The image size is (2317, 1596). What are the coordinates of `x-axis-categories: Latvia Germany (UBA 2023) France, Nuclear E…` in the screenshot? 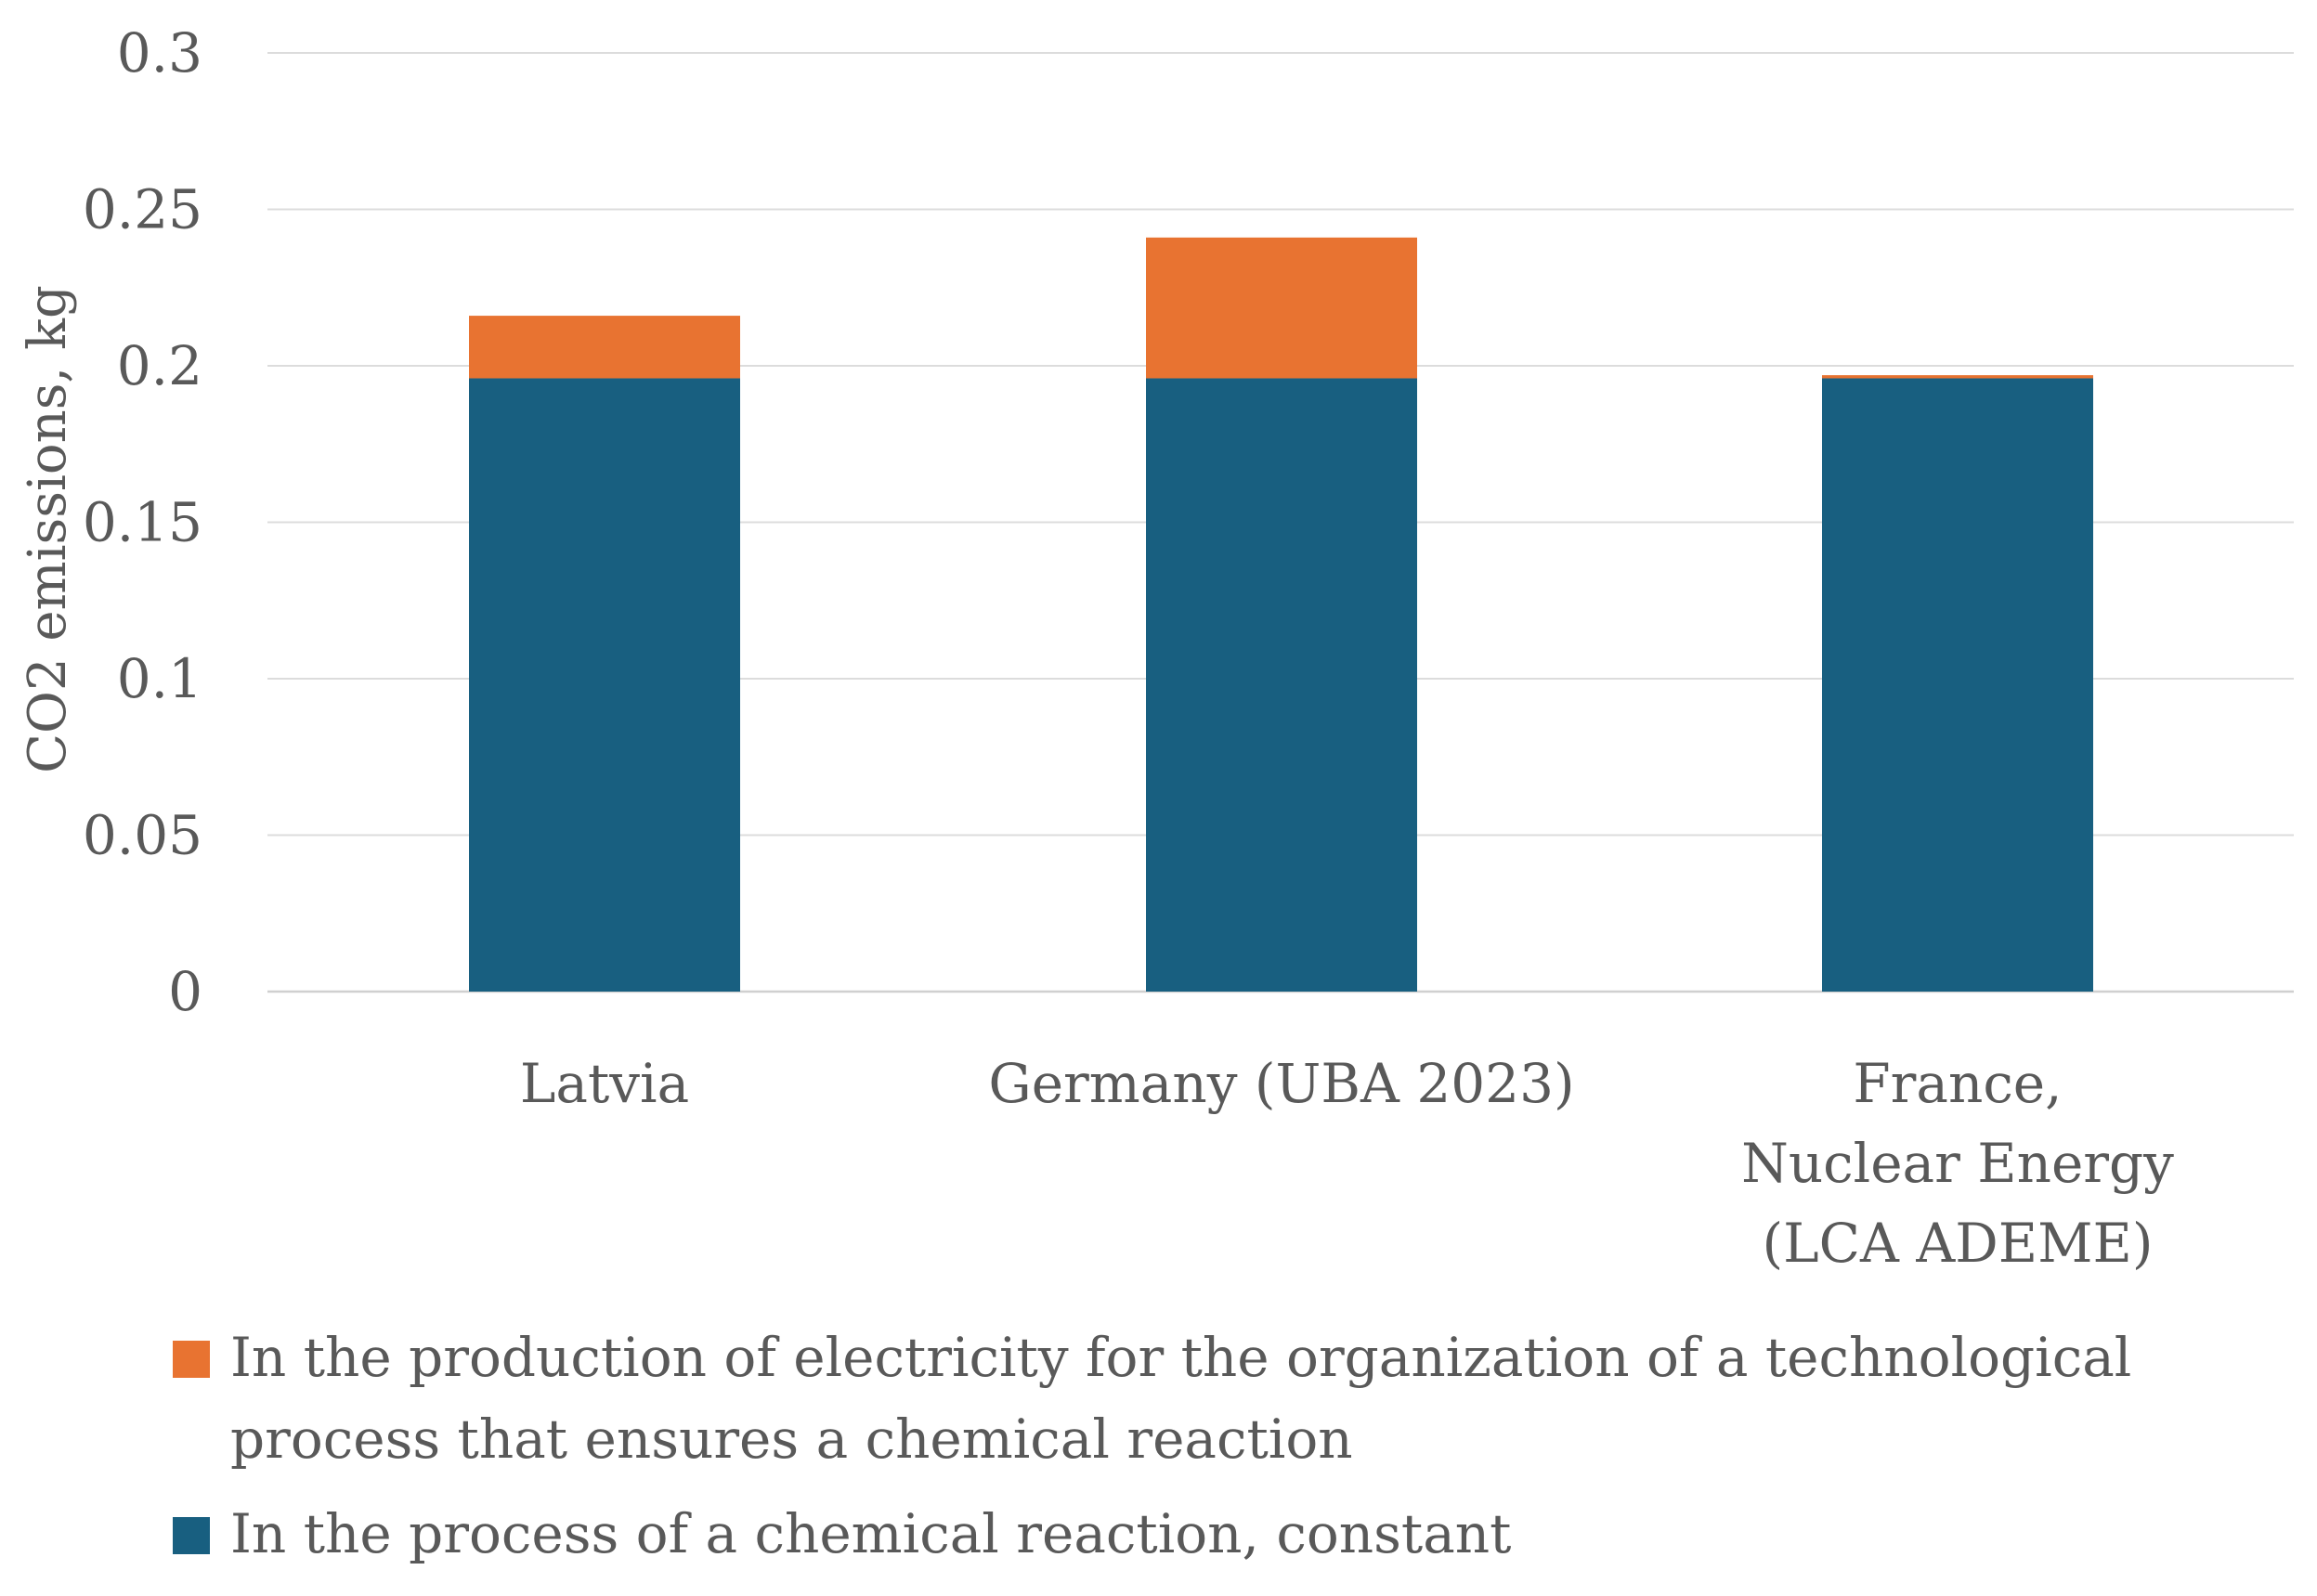 It's located at (1347, 1163).